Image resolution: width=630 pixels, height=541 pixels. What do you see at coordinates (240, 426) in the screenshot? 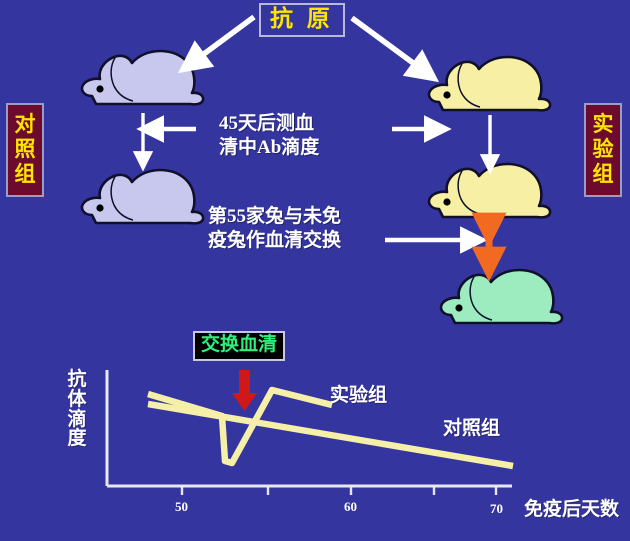
I see `chart-series-experimental` at bounding box center [240, 426].